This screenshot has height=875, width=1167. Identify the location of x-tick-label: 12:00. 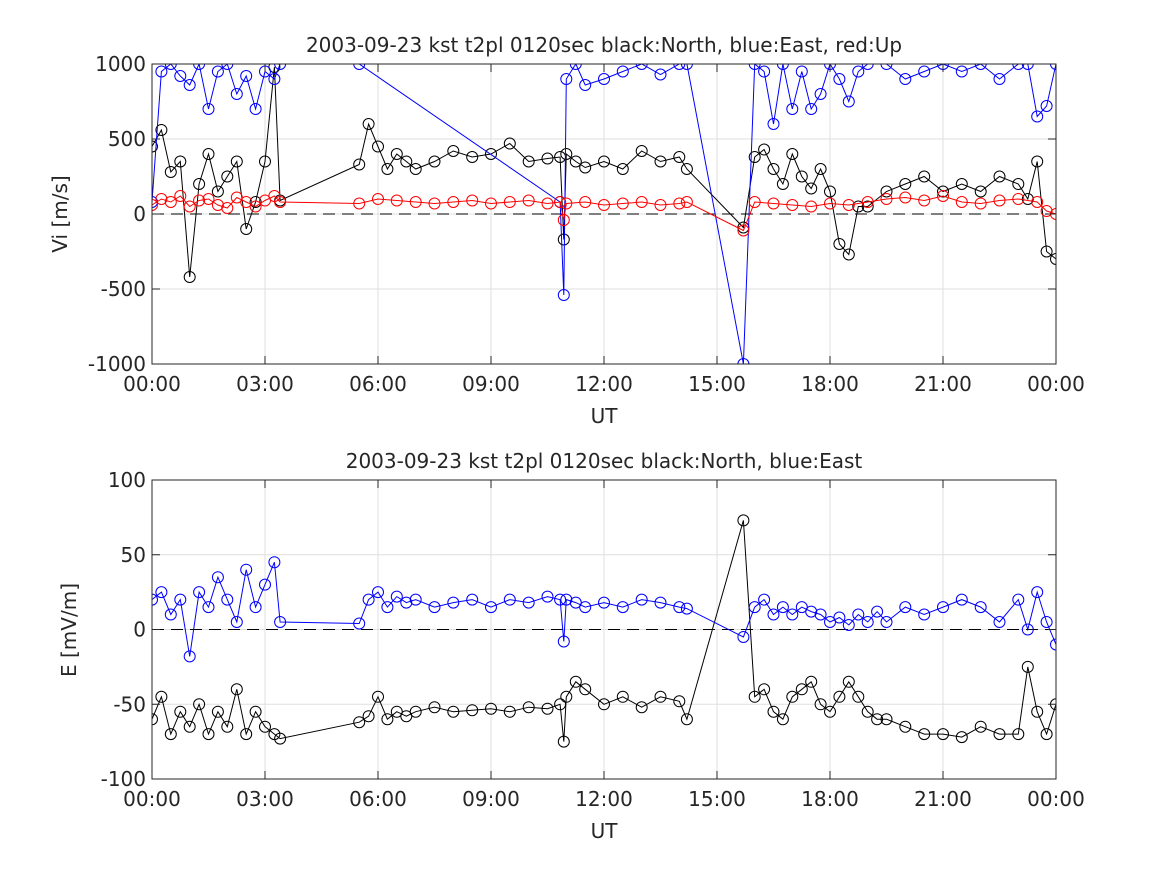
(604, 384).